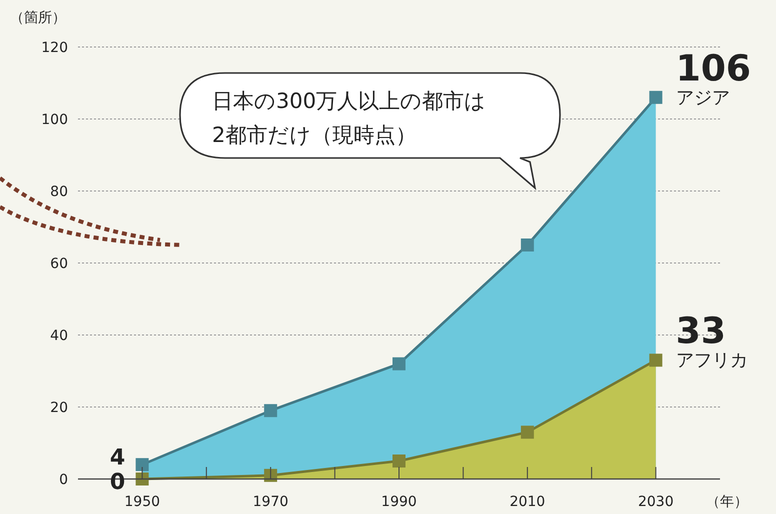 The width and height of the screenshot is (776, 514). Describe the element at coordinates (59, 408) in the screenshot. I see `y-tick-label: 20` at that location.